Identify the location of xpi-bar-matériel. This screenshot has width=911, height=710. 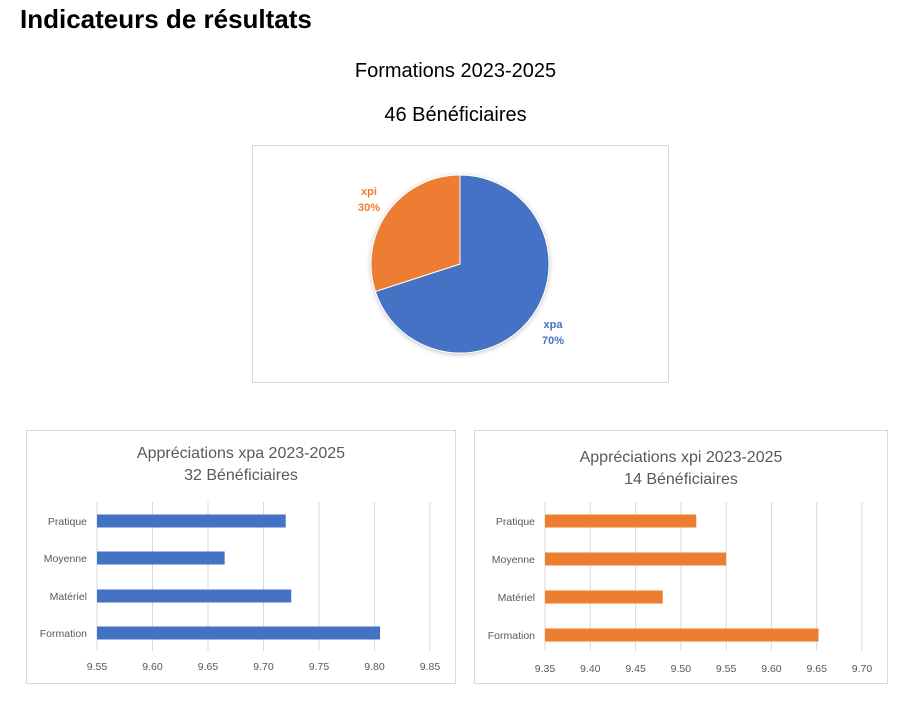
(604, 597).